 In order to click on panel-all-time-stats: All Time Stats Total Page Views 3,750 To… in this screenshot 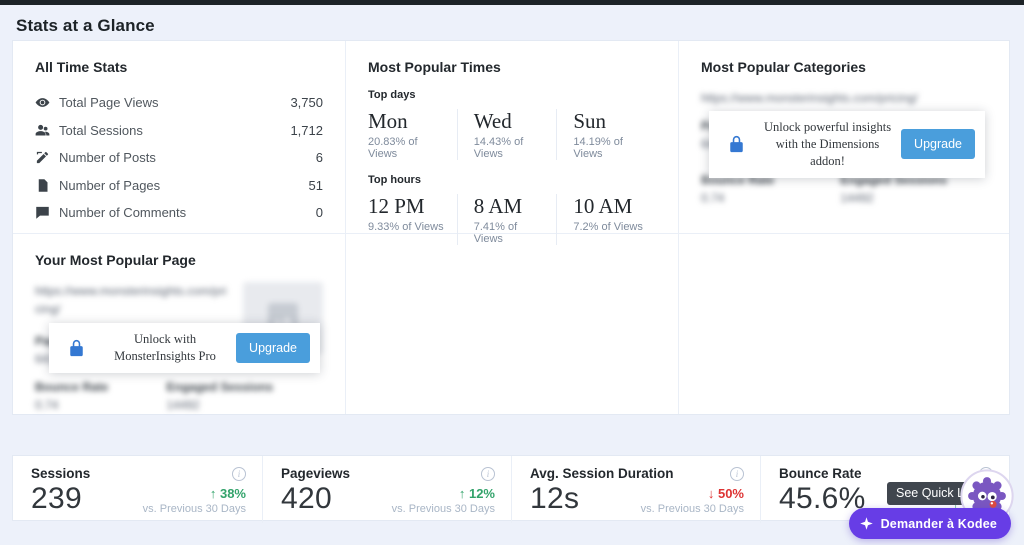, I will do `click(179, 137)`.